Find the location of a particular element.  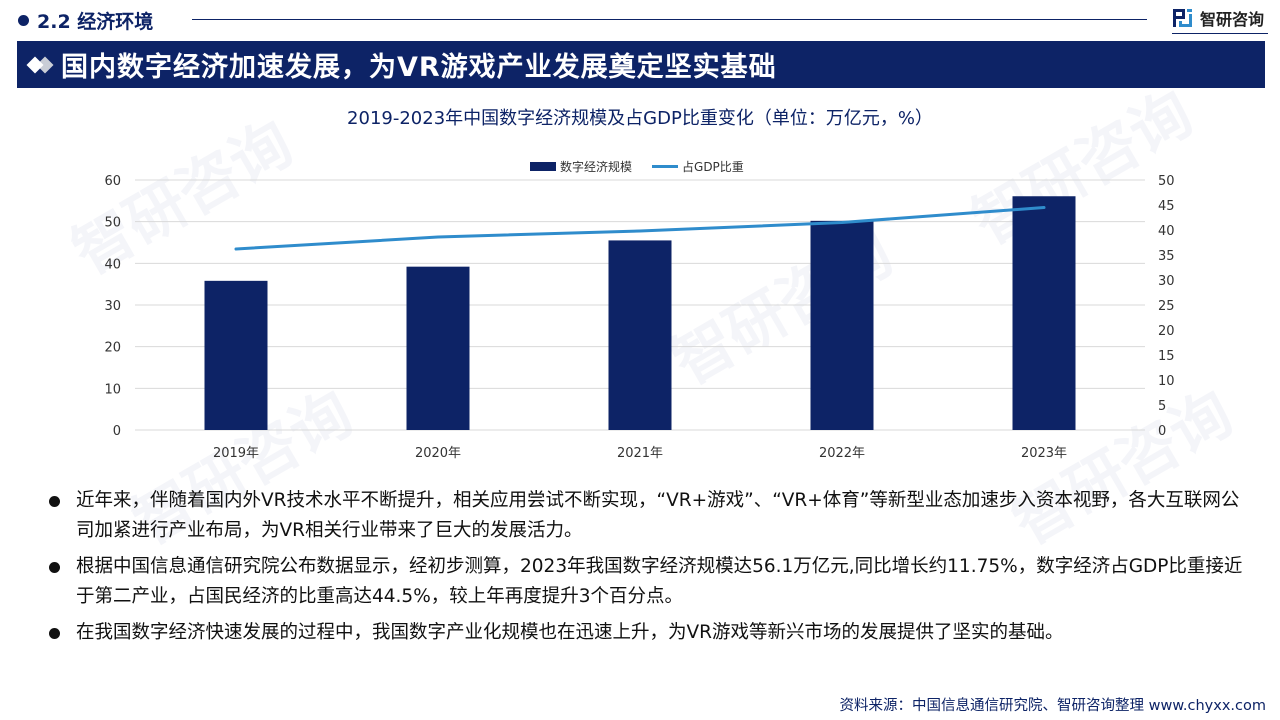

left-axis-tick: 50 is located at coordinates (112, 223).